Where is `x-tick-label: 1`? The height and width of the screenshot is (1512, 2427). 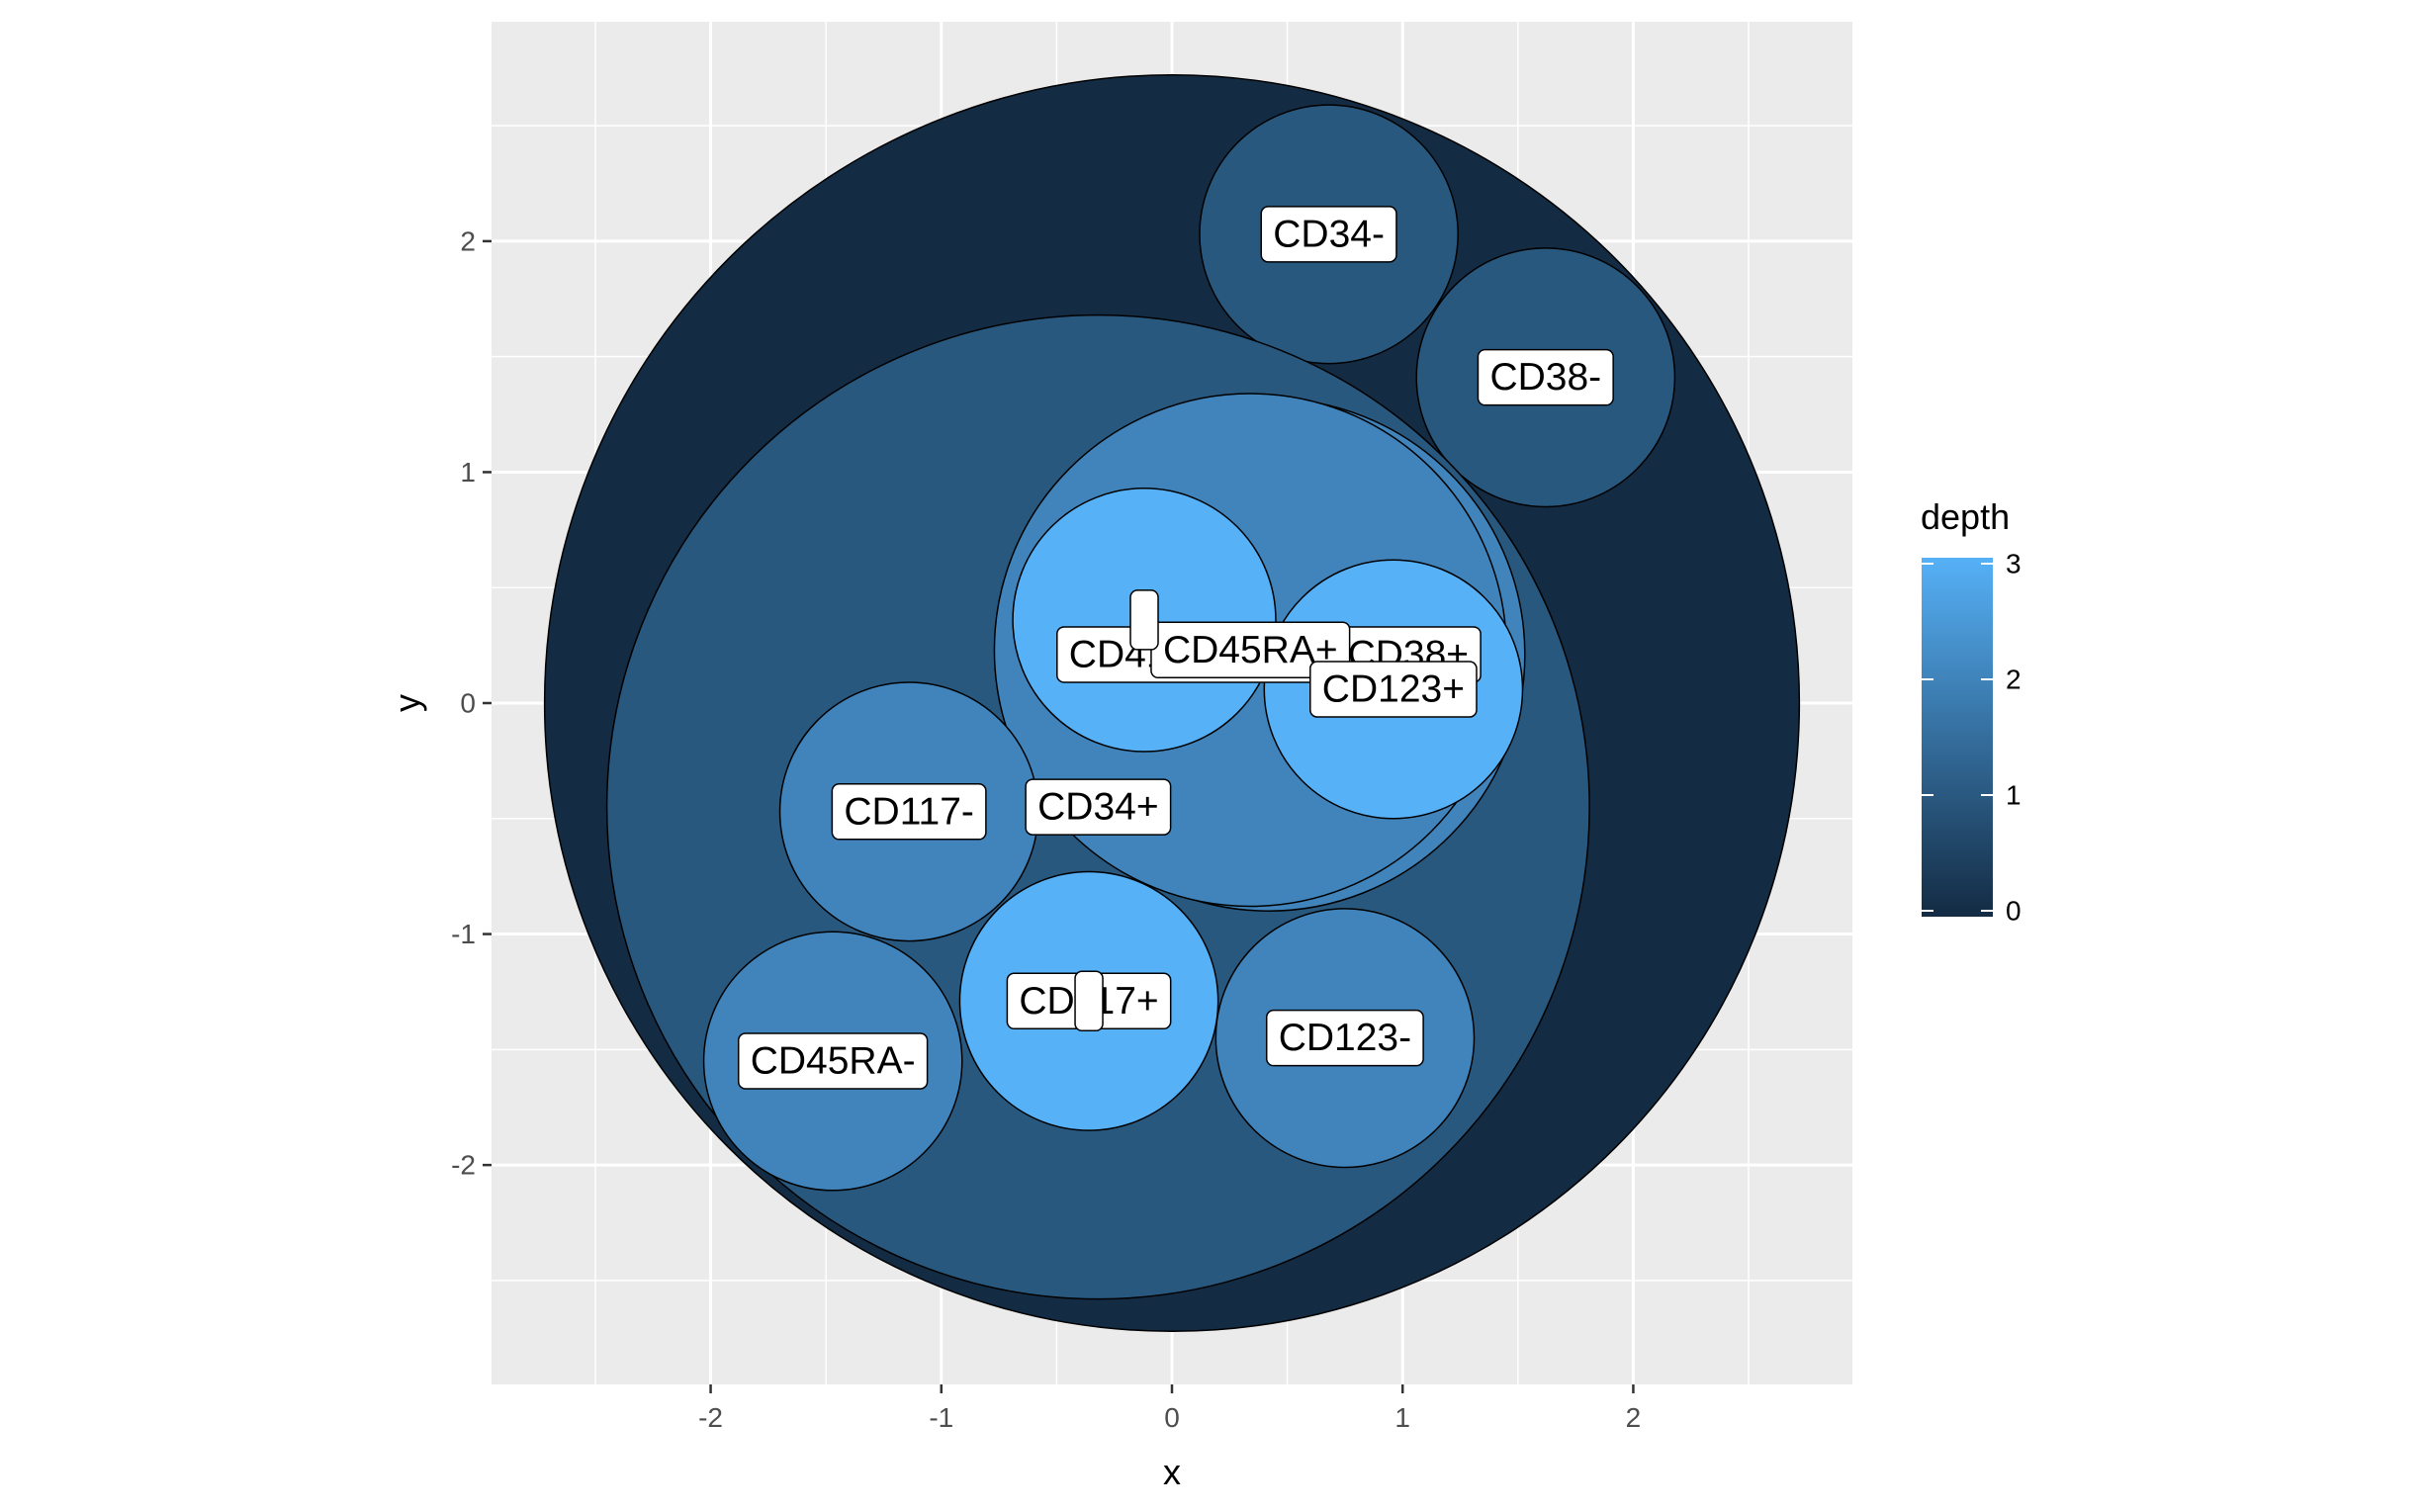 x-tick-label: 1 is located at coordinates (1402, 1417).